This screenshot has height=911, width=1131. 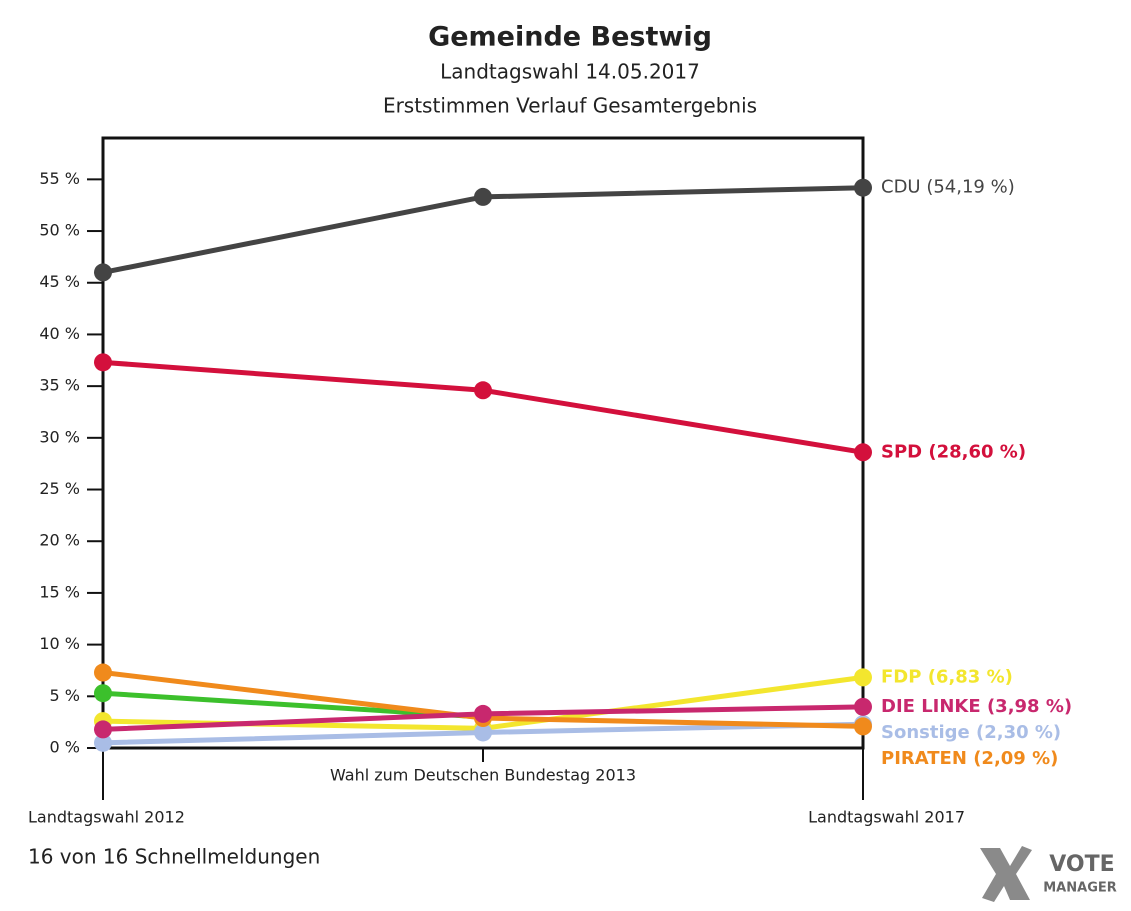 I want to click on logo-mark, so click(x=1006, y=874).